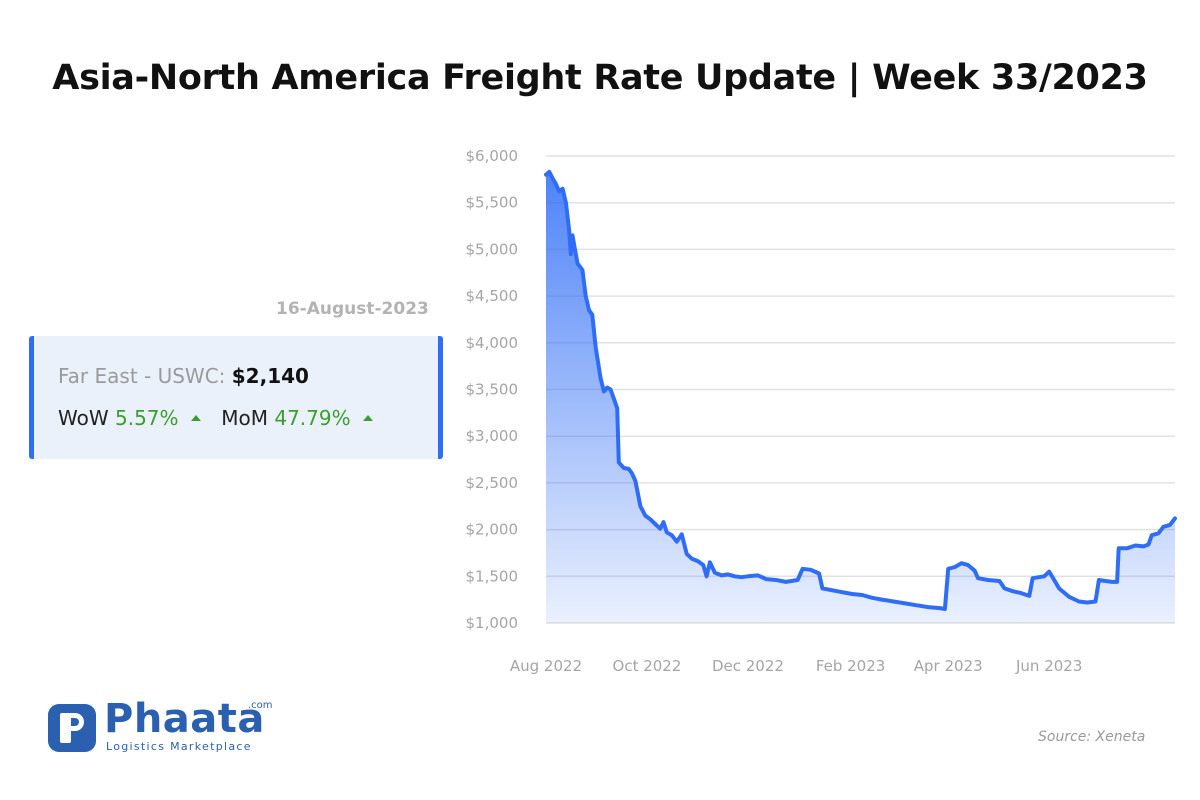 The height and width of the screenshot is (800, 1200). I want to click on x-tick-label: Feb 2023, so click(851, 666).